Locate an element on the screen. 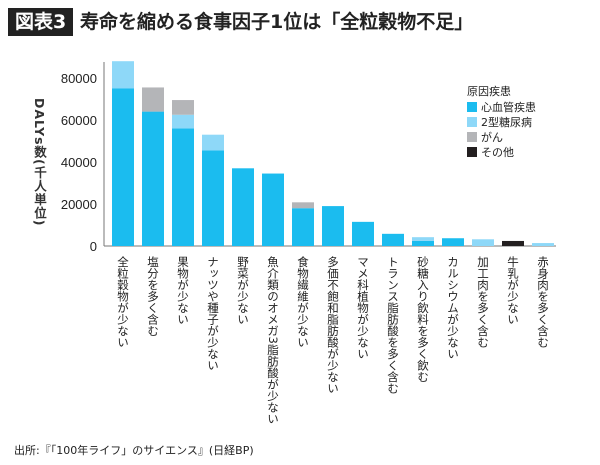 The width and height of the screenshot is (600, 465). y-axis-label: DALYs数(千人単位) is located at coordinates (39, 162).